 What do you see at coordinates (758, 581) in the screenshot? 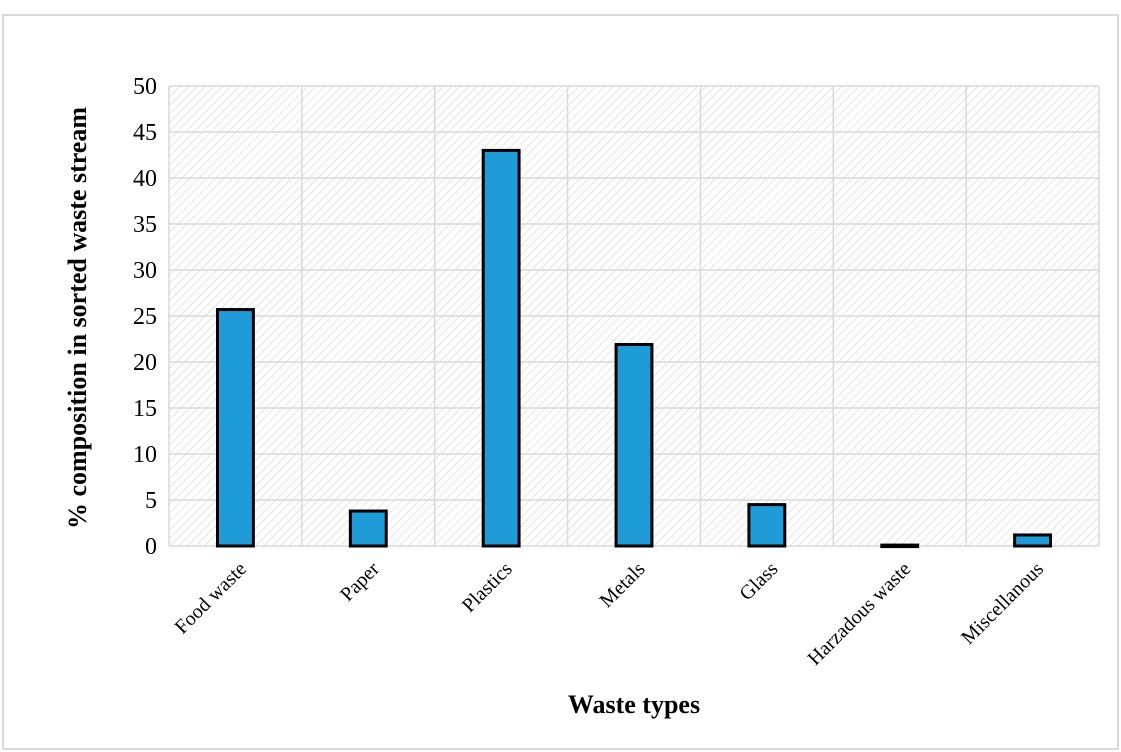
I see `x-tick-label: Glass` at bounding box center [758, 581].